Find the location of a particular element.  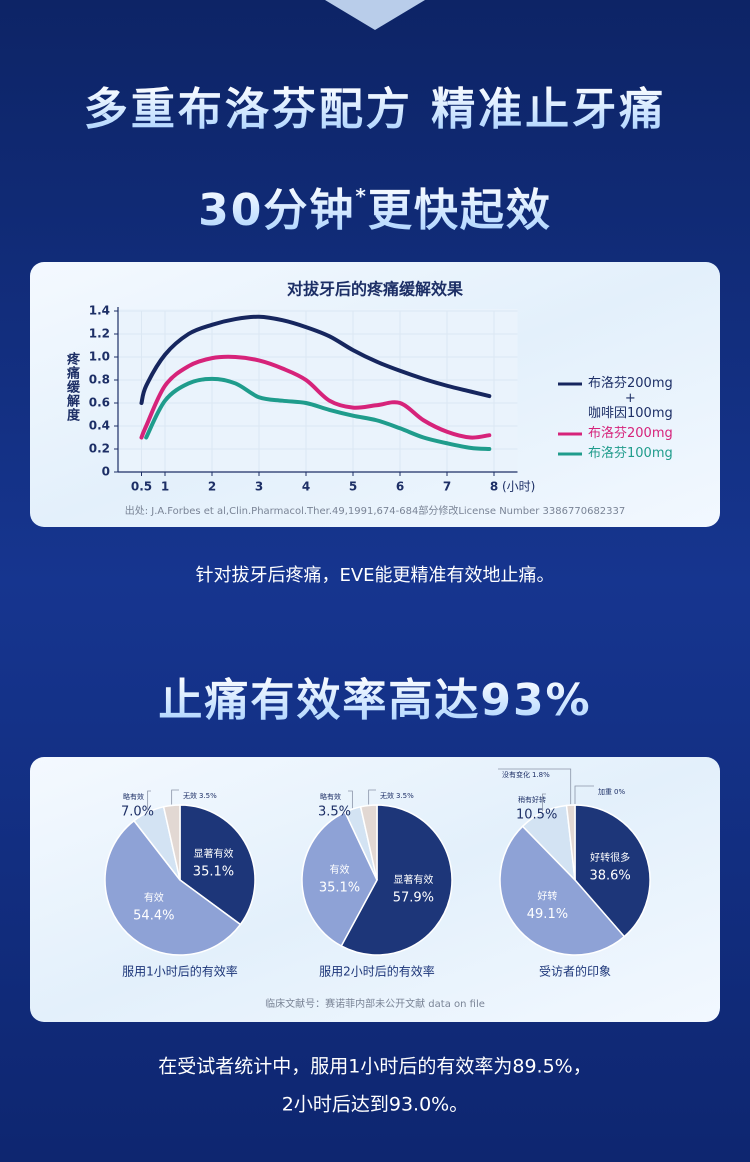

subtitle-text: 30分钟 is located at coordinates (276, 210).